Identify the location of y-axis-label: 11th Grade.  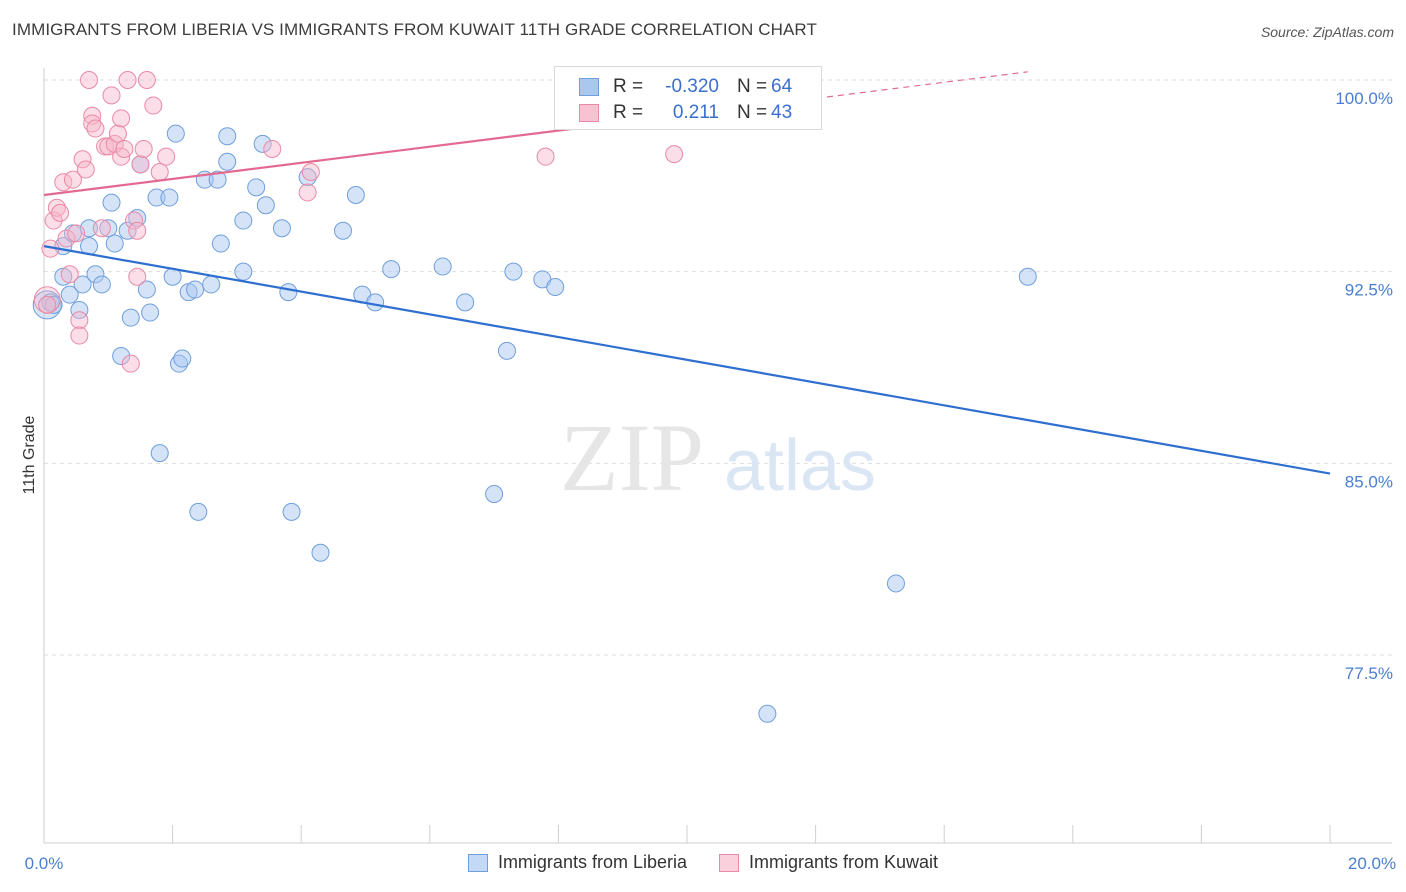
(29, 454).